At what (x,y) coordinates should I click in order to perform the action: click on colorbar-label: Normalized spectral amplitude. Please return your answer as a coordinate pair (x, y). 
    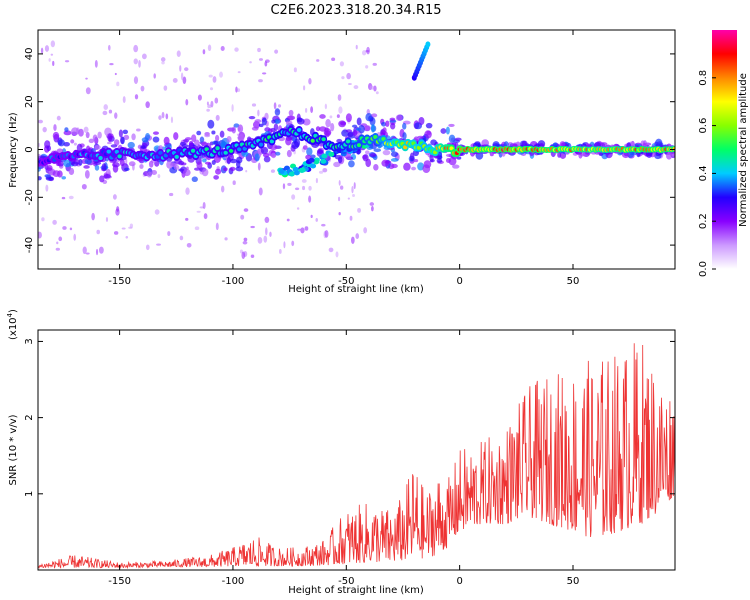
    Looking at the image, I should click on (743, 150).